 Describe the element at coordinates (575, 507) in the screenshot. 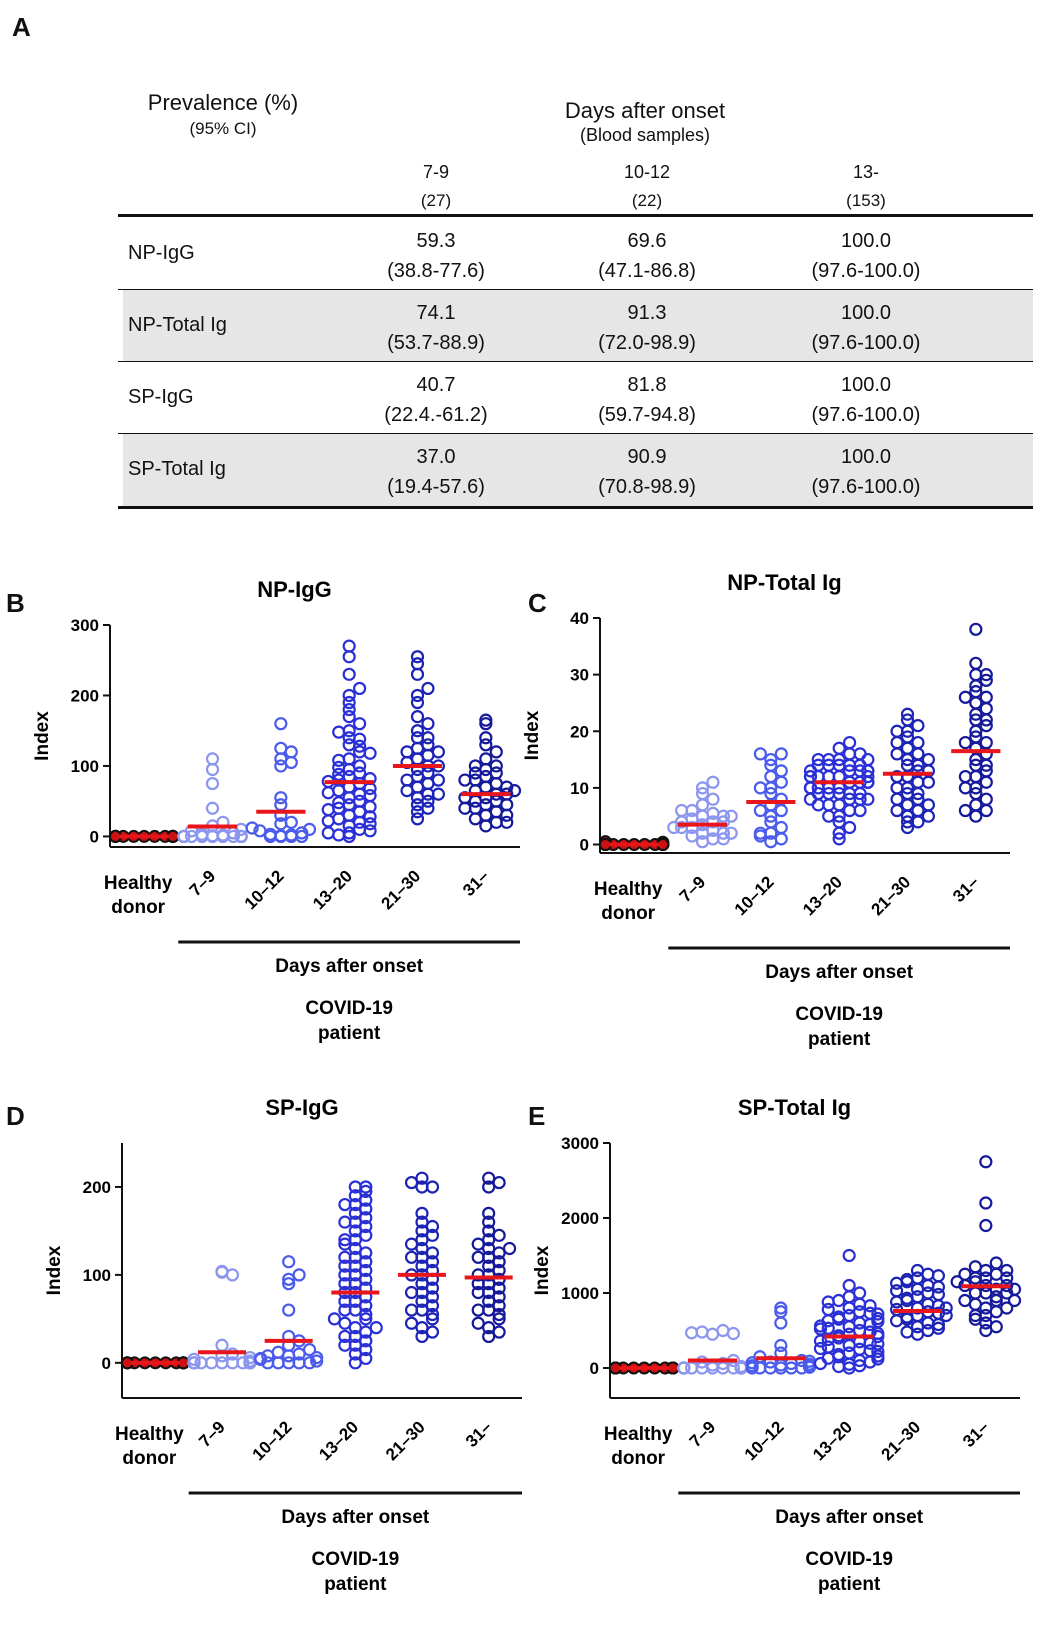

I see `table-bottom-rule` at that location.